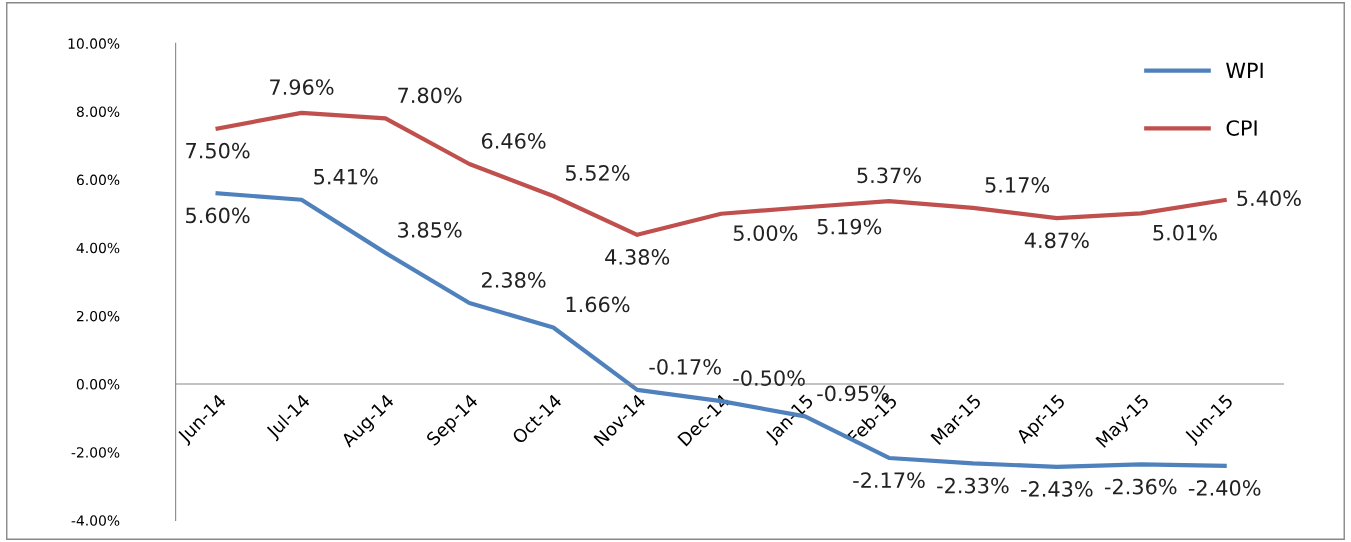  I want to click on y-tick-label: 4.00%, so click(98, 248).